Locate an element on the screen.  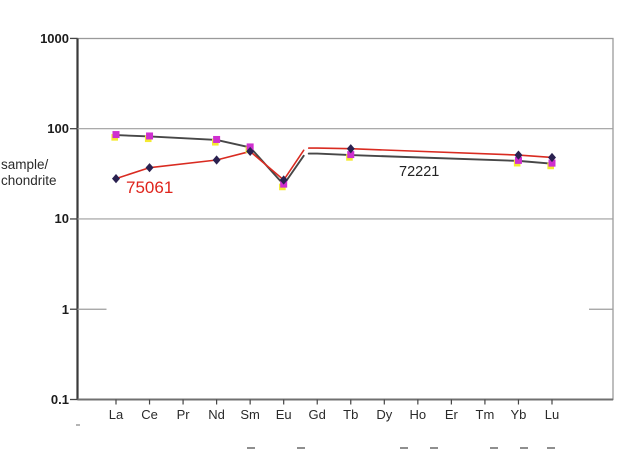
series-line-75061-segment-A is located at coordinates (210, 165).